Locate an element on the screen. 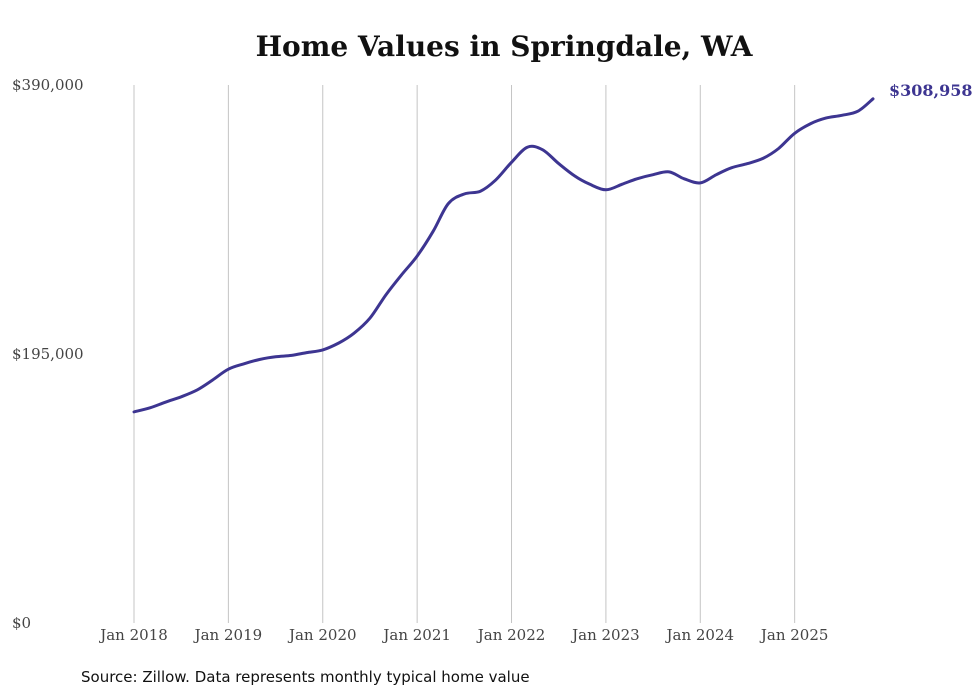 Image resolution: width=980 pixels, height=699 pixels. x-tick-label: Jan 2018 is located at coordinates (133, 635).